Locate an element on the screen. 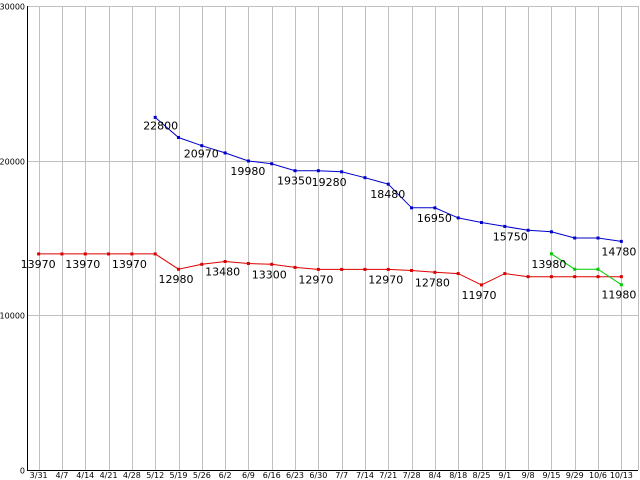 The height and width of the screenshot is (480, 640). x-tick-label: 9/1 is located at coordinates (504, 475).